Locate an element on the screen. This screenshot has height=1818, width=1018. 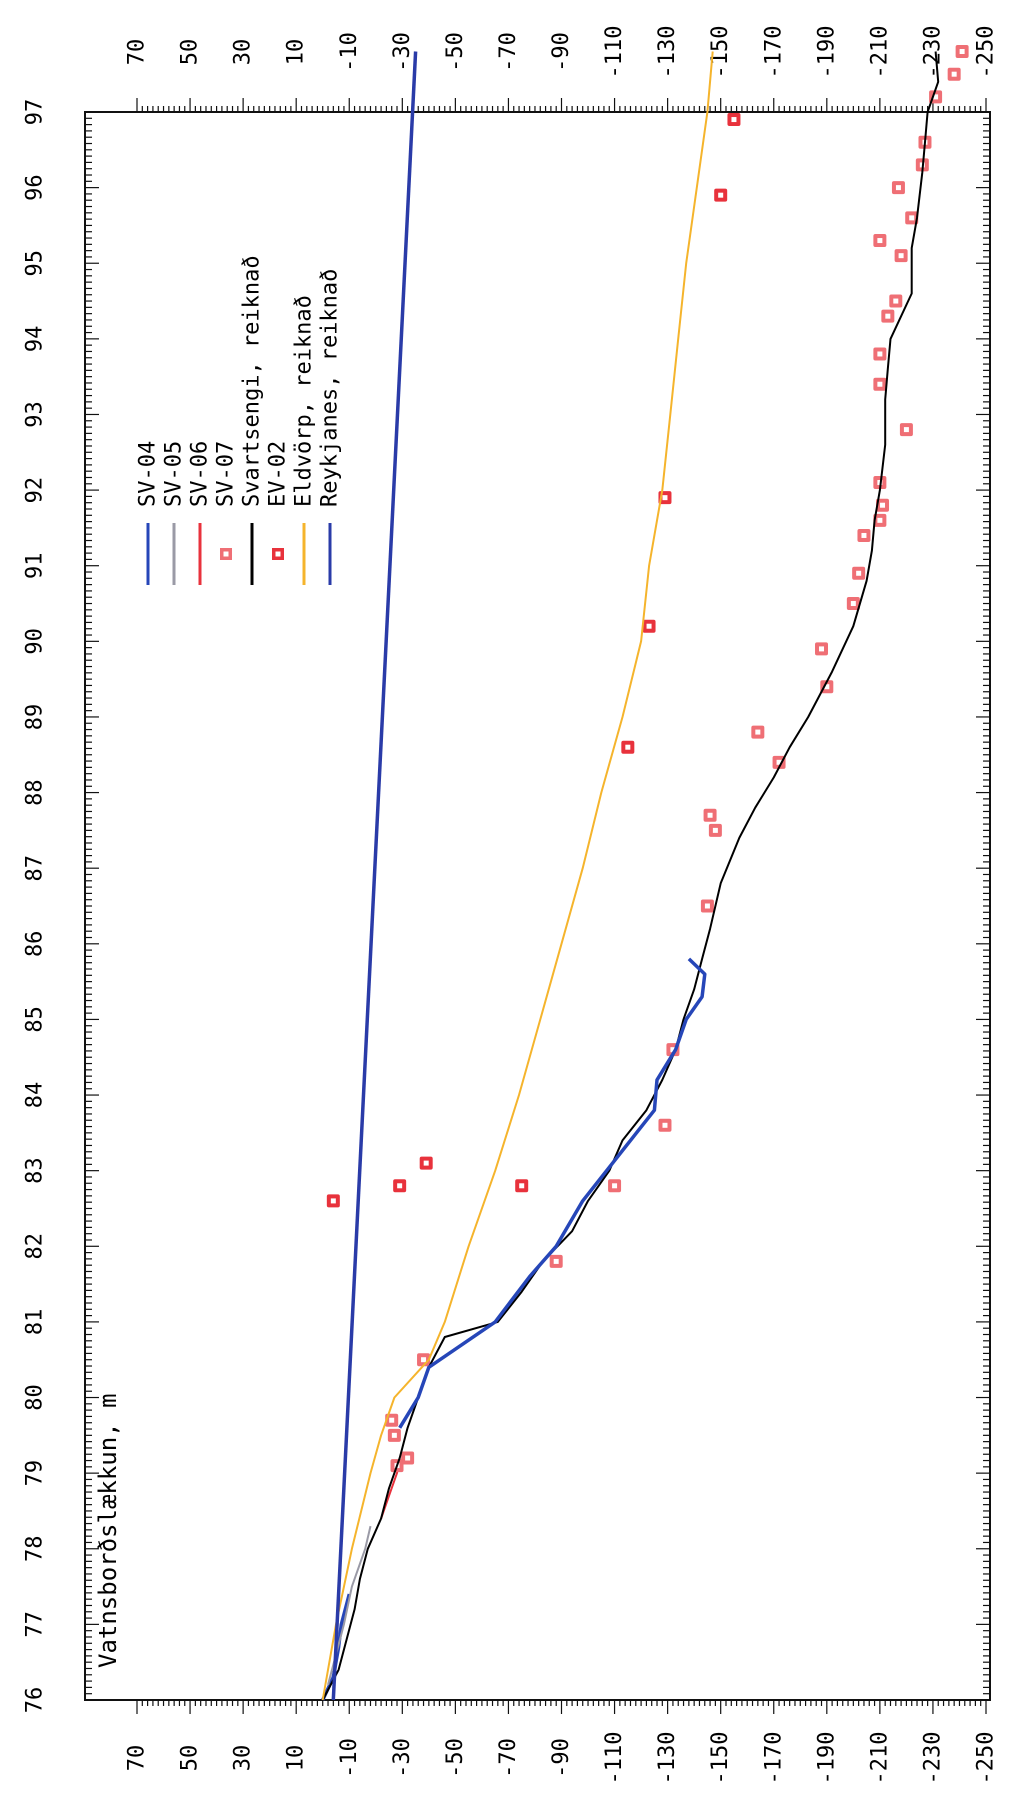
y-tick-label-bottom: -170 is located at coordinates (773, 1758).